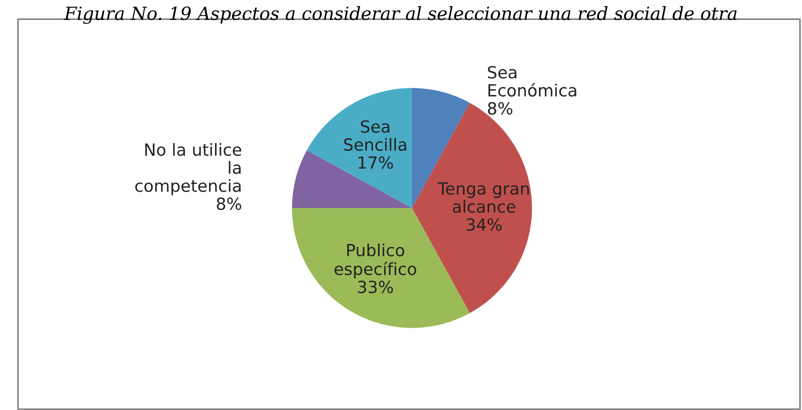  I want to click on slice-label: Tenga gran alcance, so click(483, 197).